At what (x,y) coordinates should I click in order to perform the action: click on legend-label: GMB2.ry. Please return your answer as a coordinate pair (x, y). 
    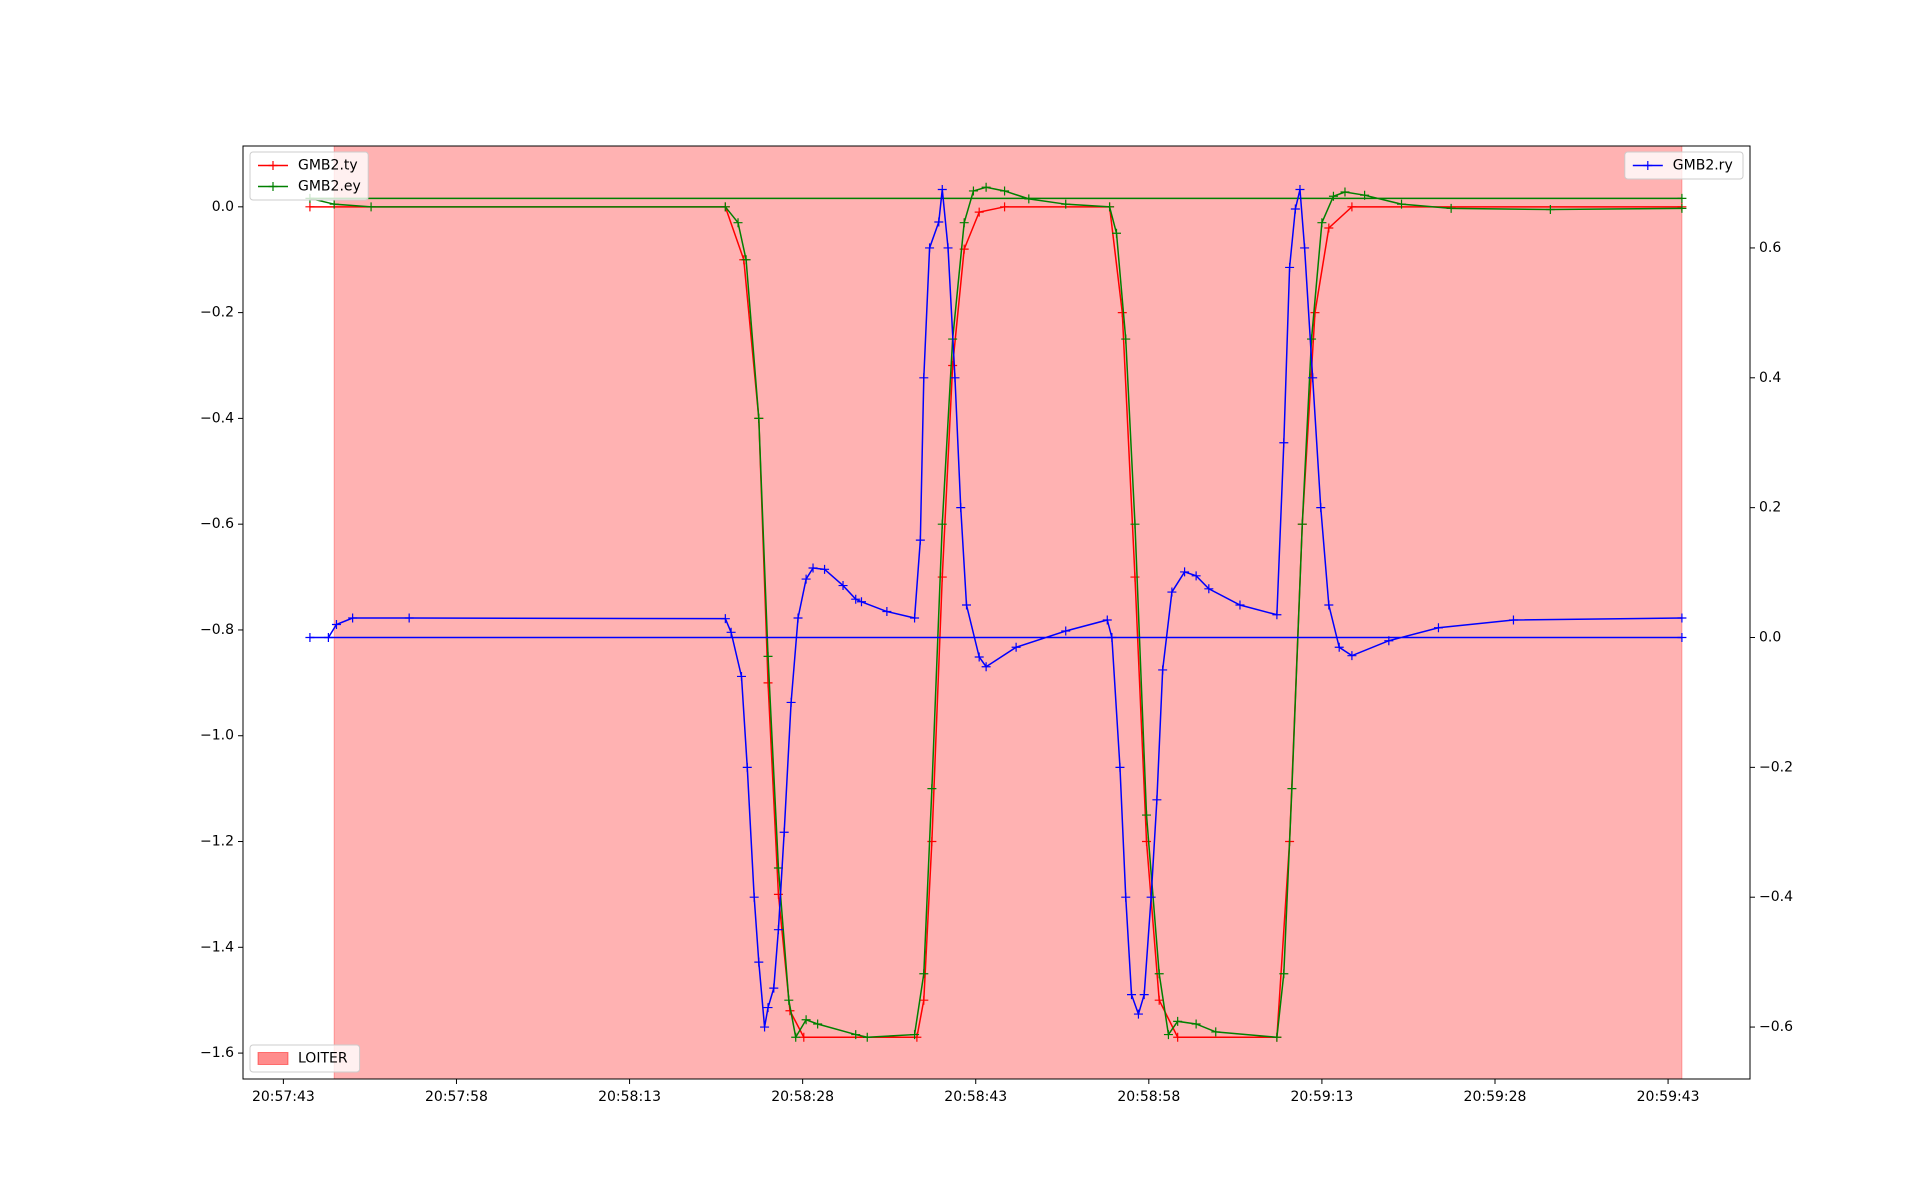
    Looking at the image, I should click on (1703, 166).